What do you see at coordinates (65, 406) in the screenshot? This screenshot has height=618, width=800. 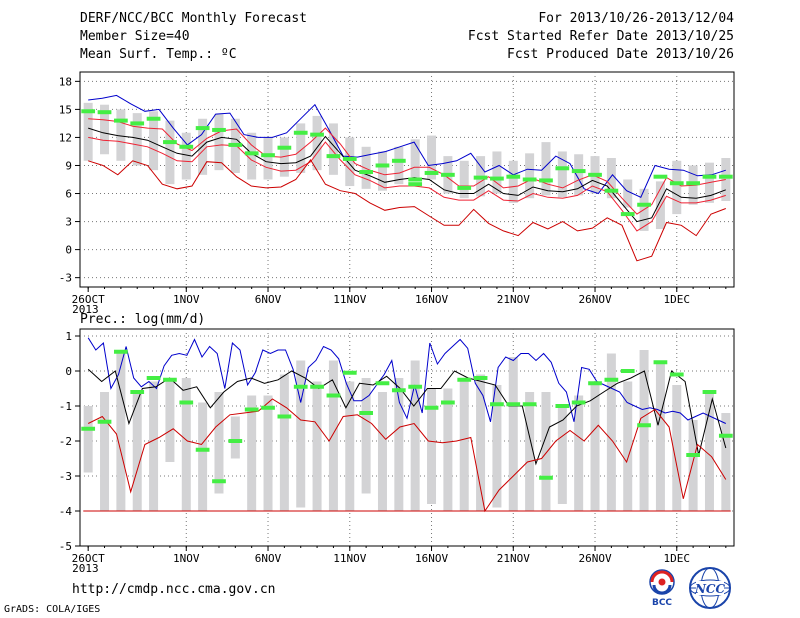 I see `y-tick-label: -1` at bounding box center [65, 406].